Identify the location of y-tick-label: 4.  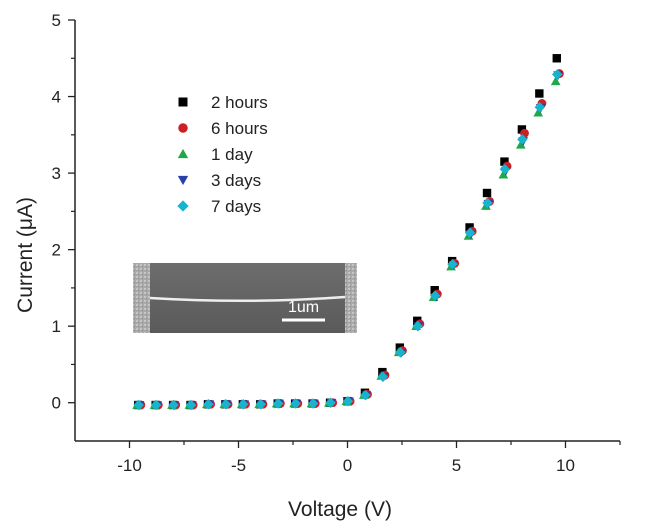
(56, 97).